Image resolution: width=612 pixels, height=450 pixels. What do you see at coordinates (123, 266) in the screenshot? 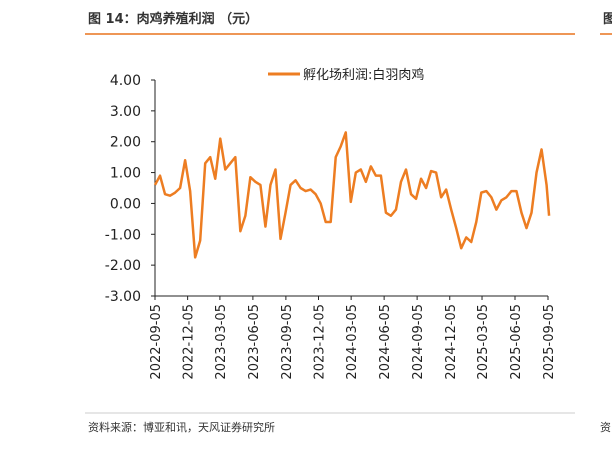
I see `y-tick-label: -2.00` at bounding box center [123, 266].